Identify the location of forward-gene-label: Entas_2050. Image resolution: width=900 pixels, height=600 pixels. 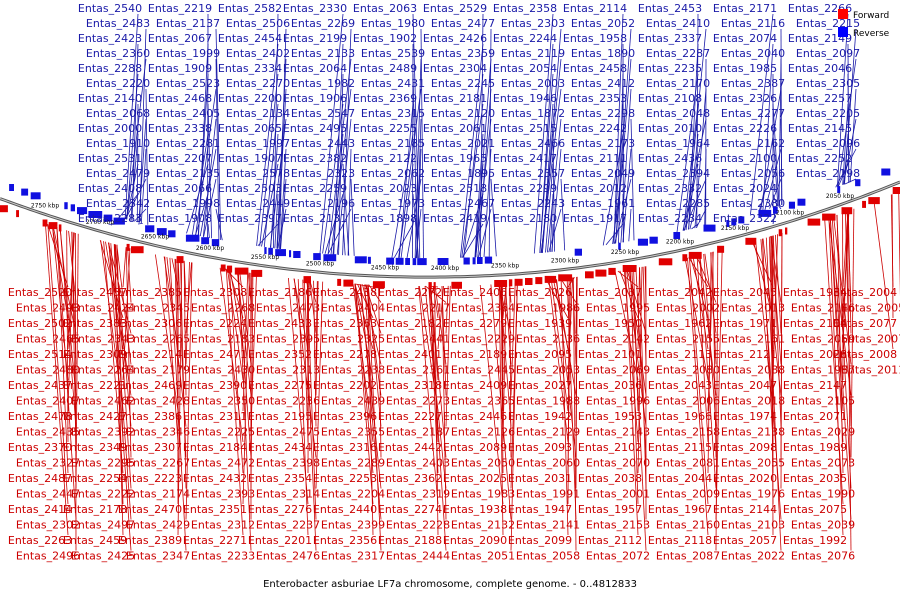
(483, 463).